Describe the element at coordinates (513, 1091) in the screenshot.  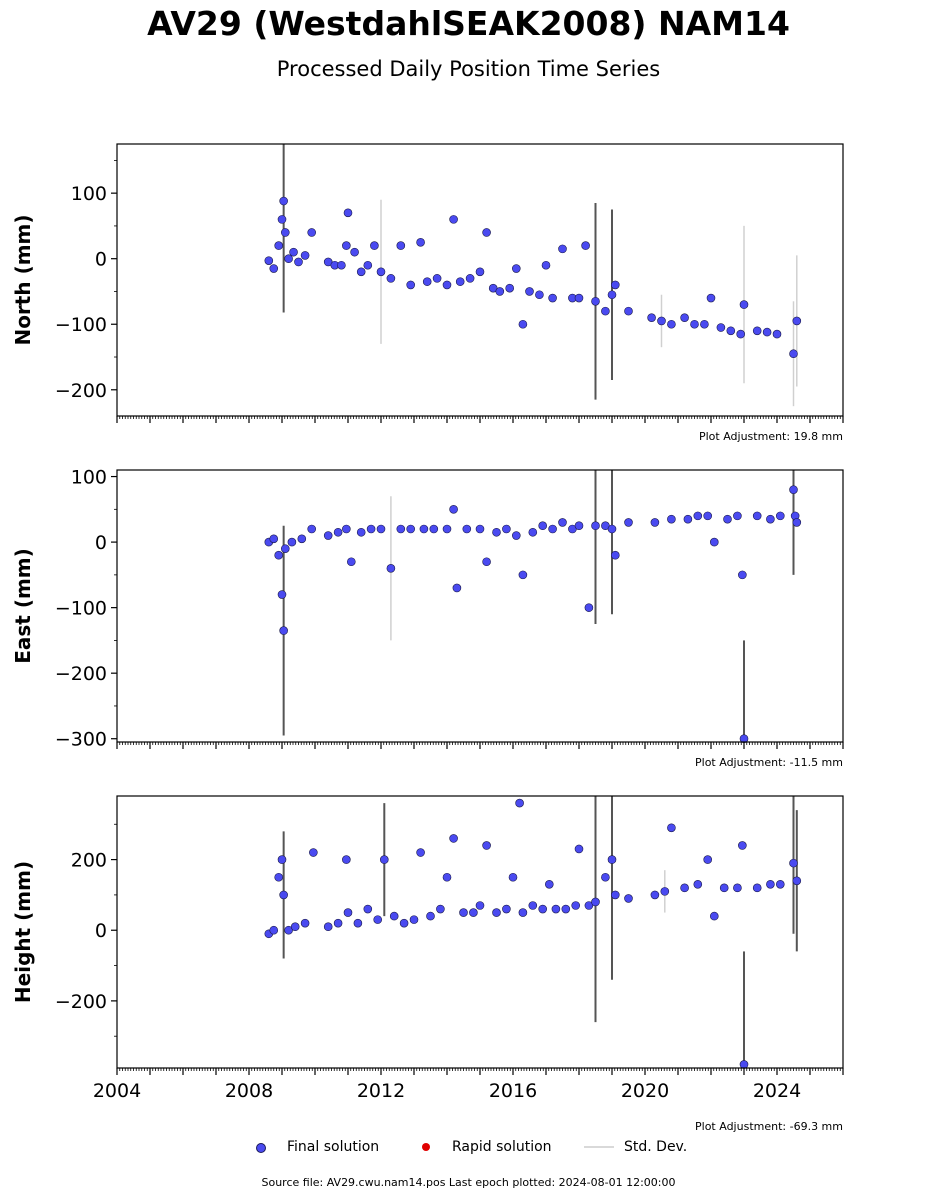
I see `x-tick-label: 2016` at that location.